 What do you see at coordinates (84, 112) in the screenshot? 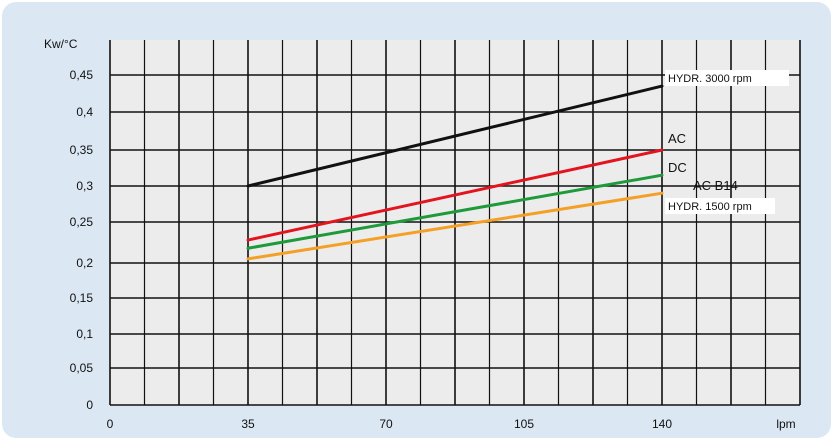
I see `y-tick-label: 0,4` at bounding box center [84, 112].